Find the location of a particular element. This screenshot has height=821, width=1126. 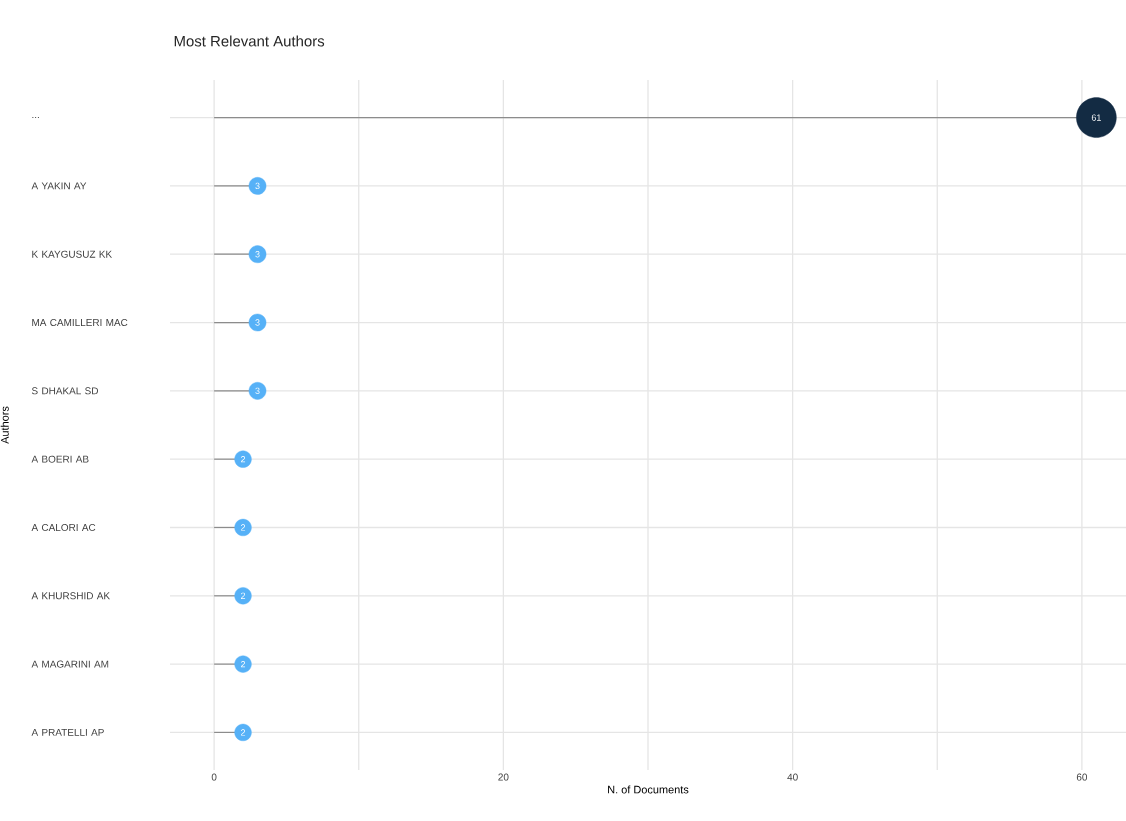

y-axis-title: Authors is located at coordinates (4, 425).